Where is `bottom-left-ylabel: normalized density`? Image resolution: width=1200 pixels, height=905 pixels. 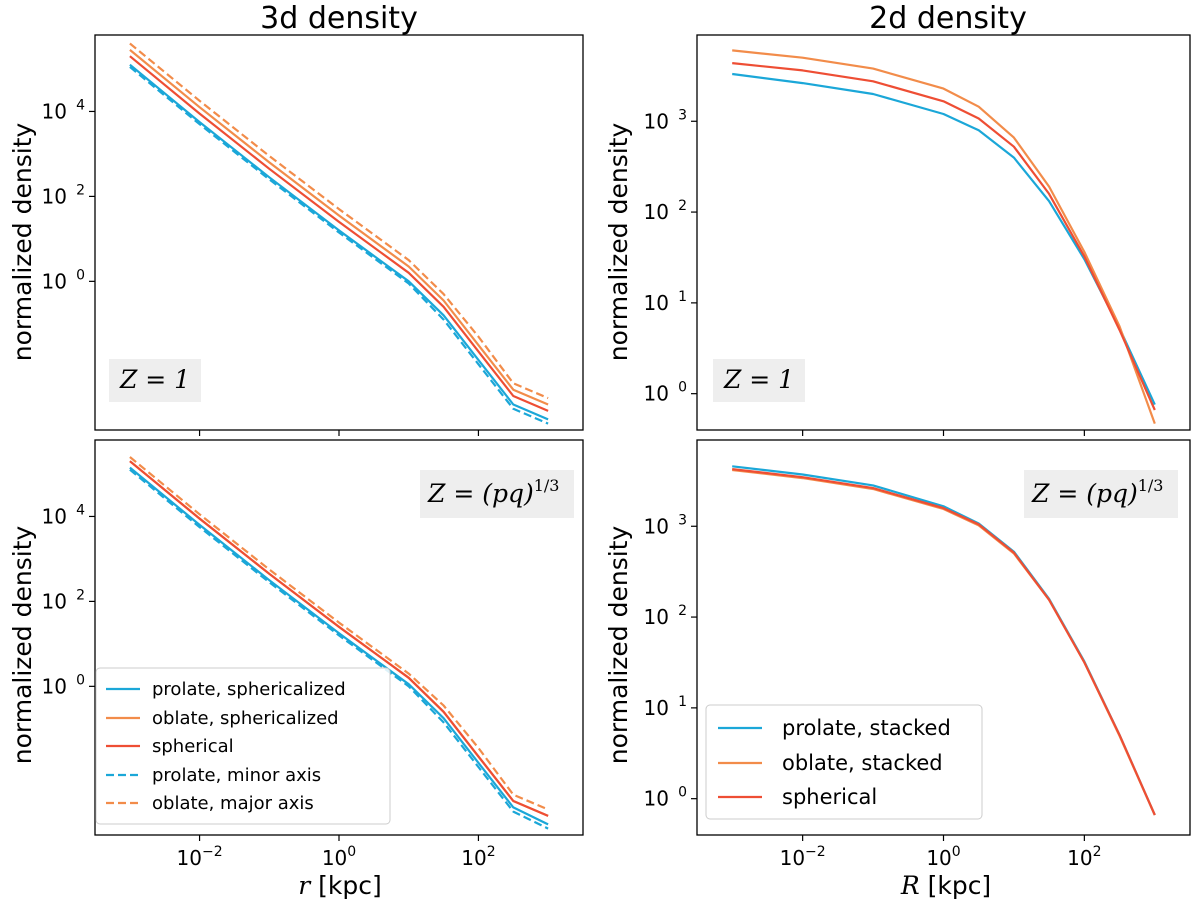
bottom-left-ylabel: normalized density is located at coordinates (22, 645).